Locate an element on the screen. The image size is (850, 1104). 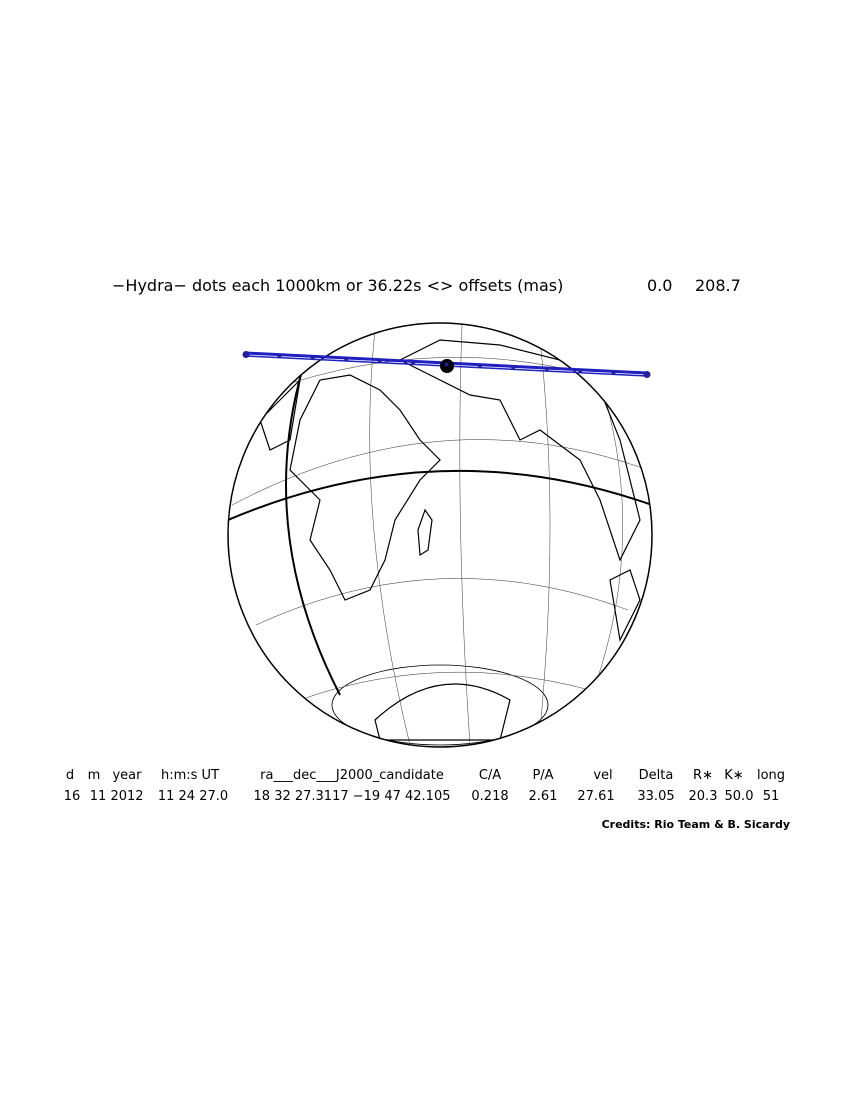
credits: Credits: Rio Team & B. Sicardy is located at coordinates (696, 824).